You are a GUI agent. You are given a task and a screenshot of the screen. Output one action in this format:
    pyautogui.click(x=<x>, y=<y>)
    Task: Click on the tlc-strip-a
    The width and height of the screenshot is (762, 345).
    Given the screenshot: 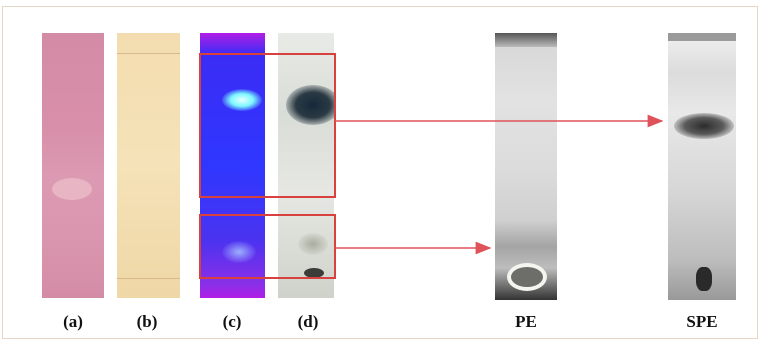 What is the action you would take?
    pyautogui.click(x=73, y=165)
    